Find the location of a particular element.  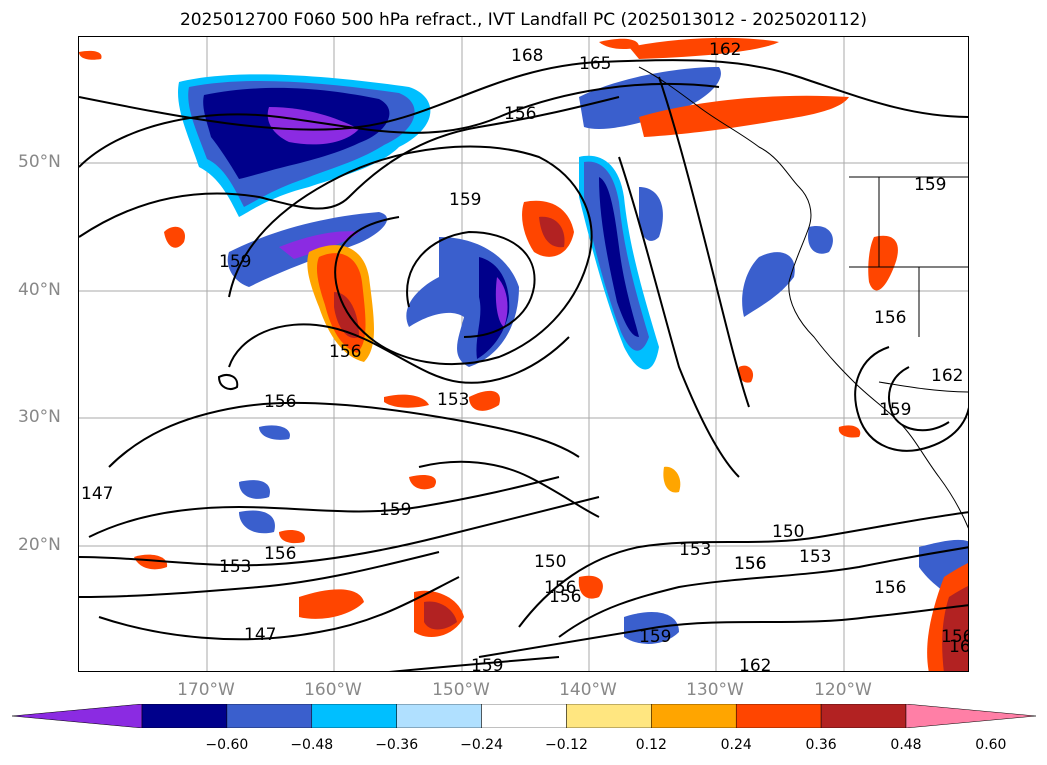

lat-label-20n: 20°N is located at coordinates (39, 545).